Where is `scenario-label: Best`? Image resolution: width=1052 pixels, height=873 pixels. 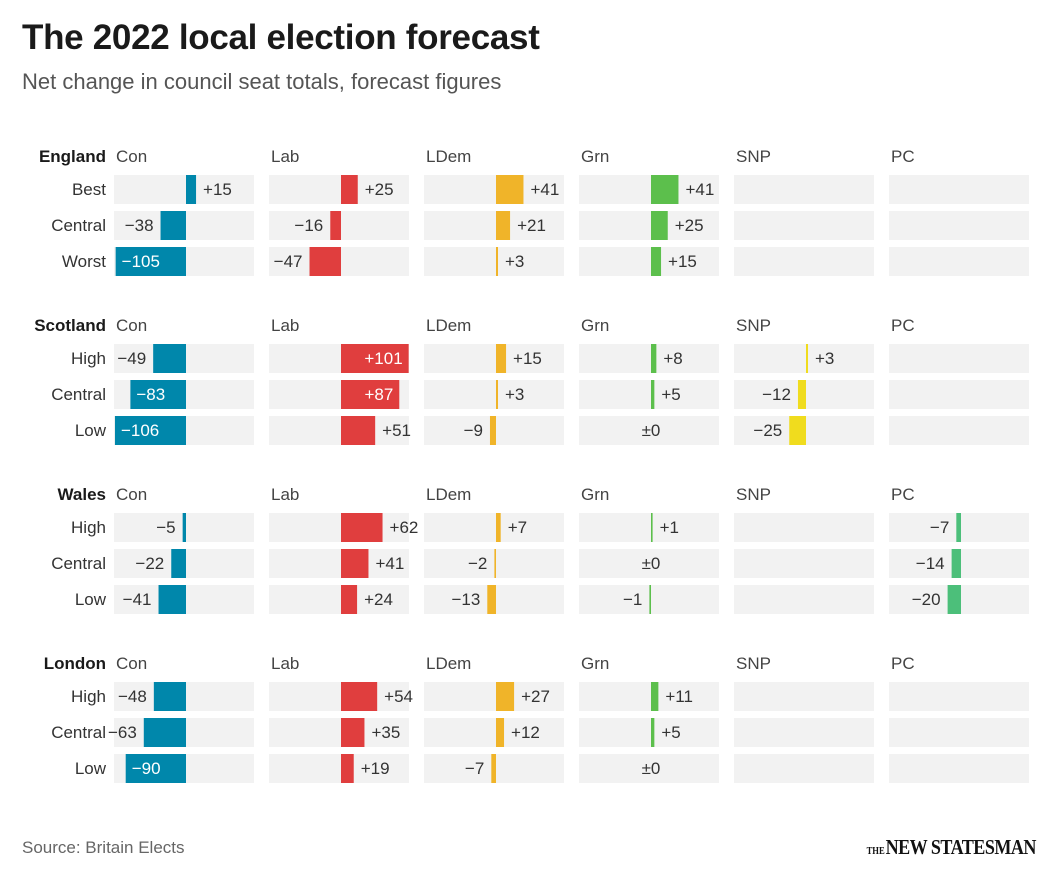
scenario-label: Best is located at coordinates (89, 189).